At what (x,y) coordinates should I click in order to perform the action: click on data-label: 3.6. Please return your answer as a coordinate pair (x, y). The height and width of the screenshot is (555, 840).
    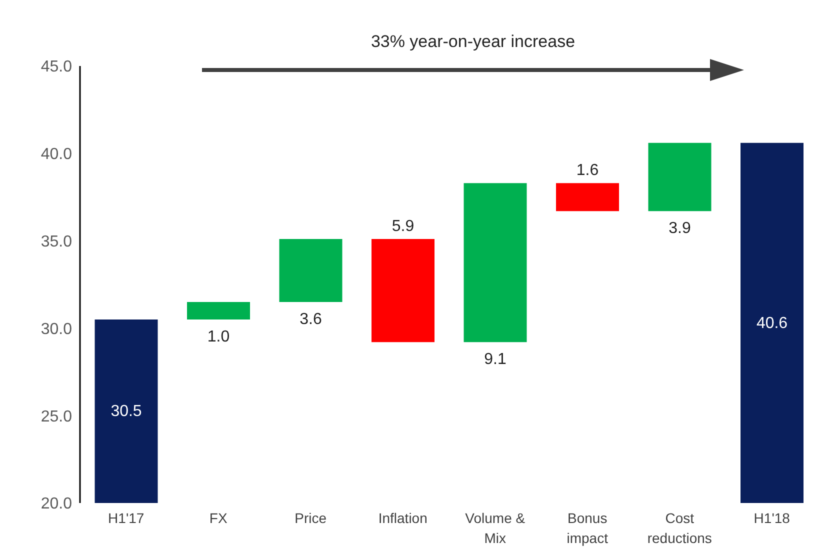
    Looking at the image, I should click on (311, 319).